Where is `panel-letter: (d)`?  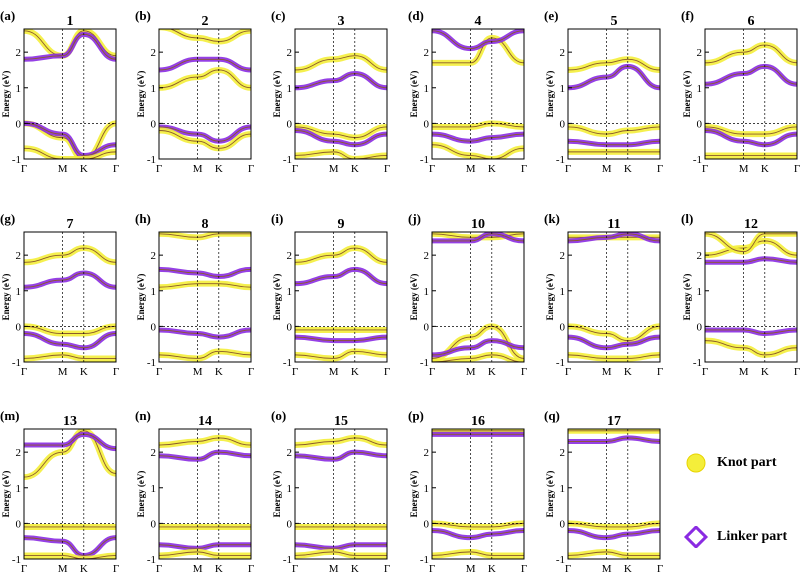
panel-letter: (d) is located at coordinates (416, 15).